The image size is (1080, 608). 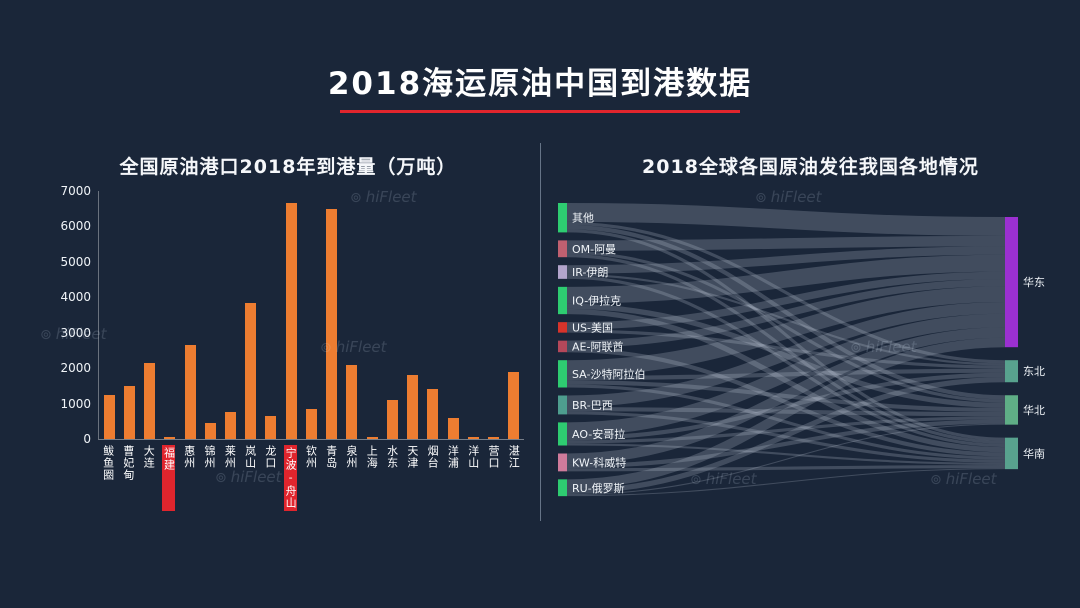 What do you see at coordinates (331, 475) in the screenshot?
I see `x-label-column: 青岛` at bounding box center [331, 475].